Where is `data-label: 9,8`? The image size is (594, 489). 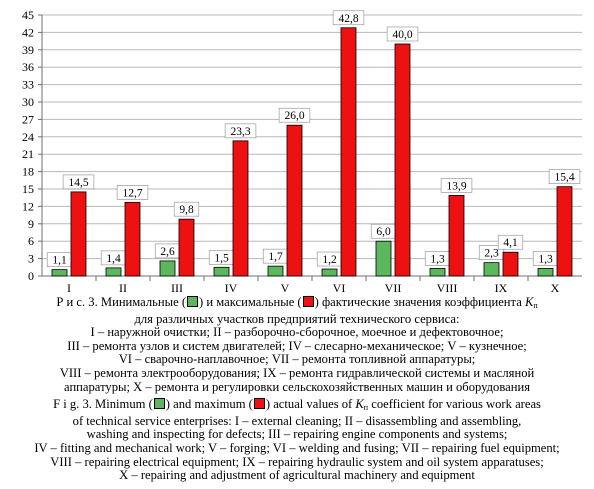 data-label: 9,8 is located at coordinates (186, 210).